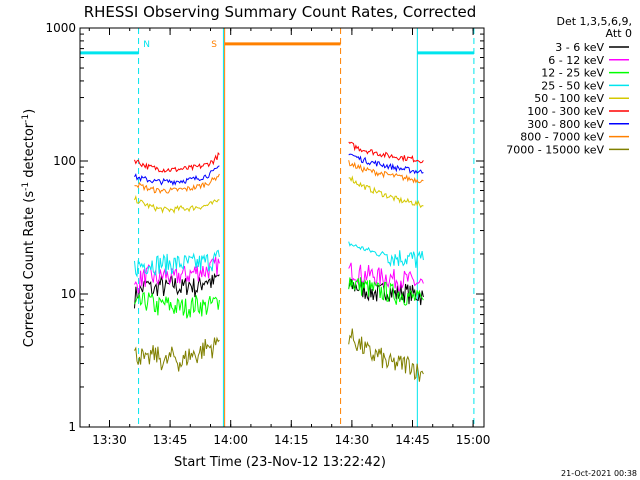 The width and height of the screenshot is (640, 480). Describe the element at coordinates (109, 440) in the screenshot. I see `x-tick-label-0: 13:30` at that location.